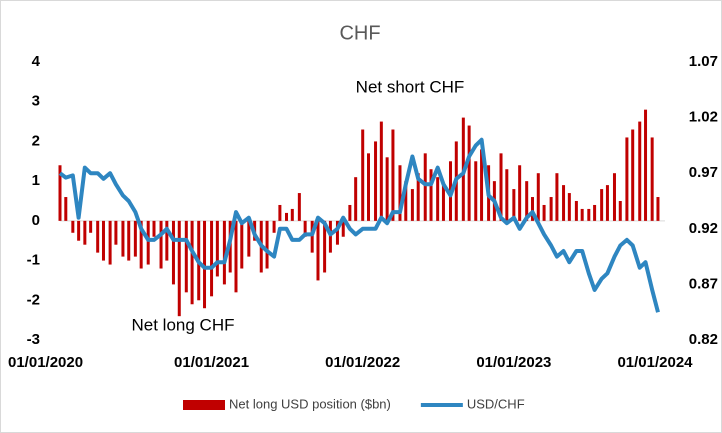 The image size is (722, 433). I want to click on y-tick-label: 0, so click(36, 220).